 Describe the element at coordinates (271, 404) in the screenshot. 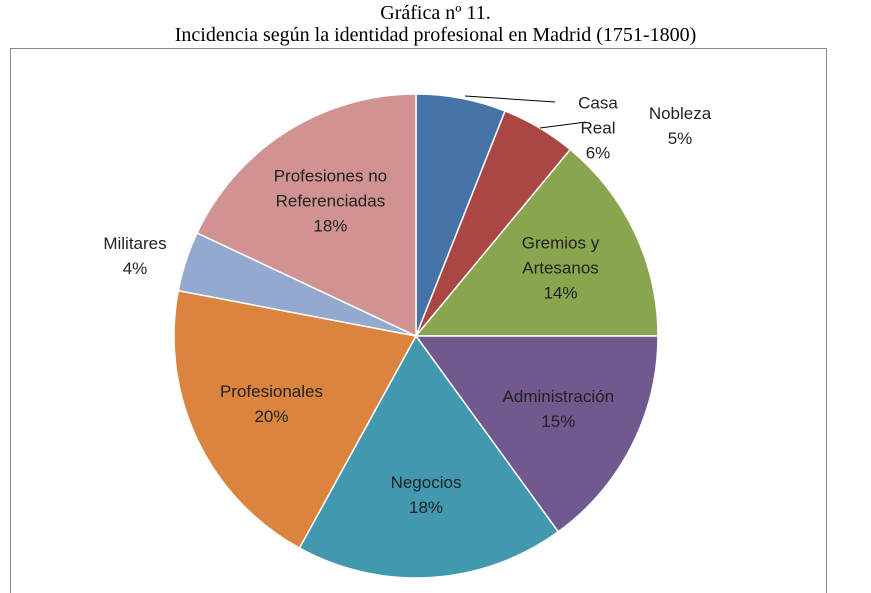

I see `data-label: Profesionales 20%` at that location.